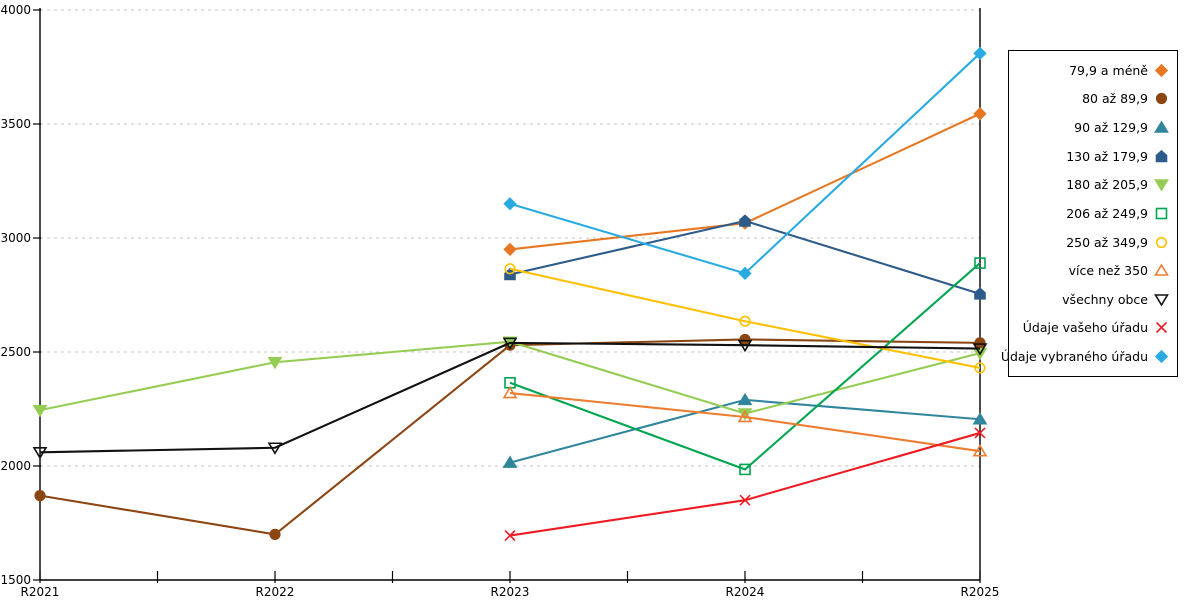  What do you see at coordinates (1115, 99) in the screenshot?
I see `legend-label: 80 až 89,9` at bounding box center [1115, 99].